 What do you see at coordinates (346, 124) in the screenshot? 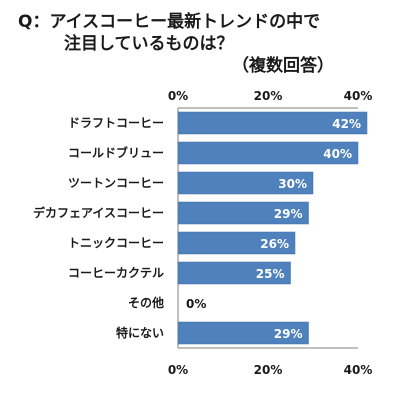
I see `data-label: 42%` at bounding box center [346, 124].